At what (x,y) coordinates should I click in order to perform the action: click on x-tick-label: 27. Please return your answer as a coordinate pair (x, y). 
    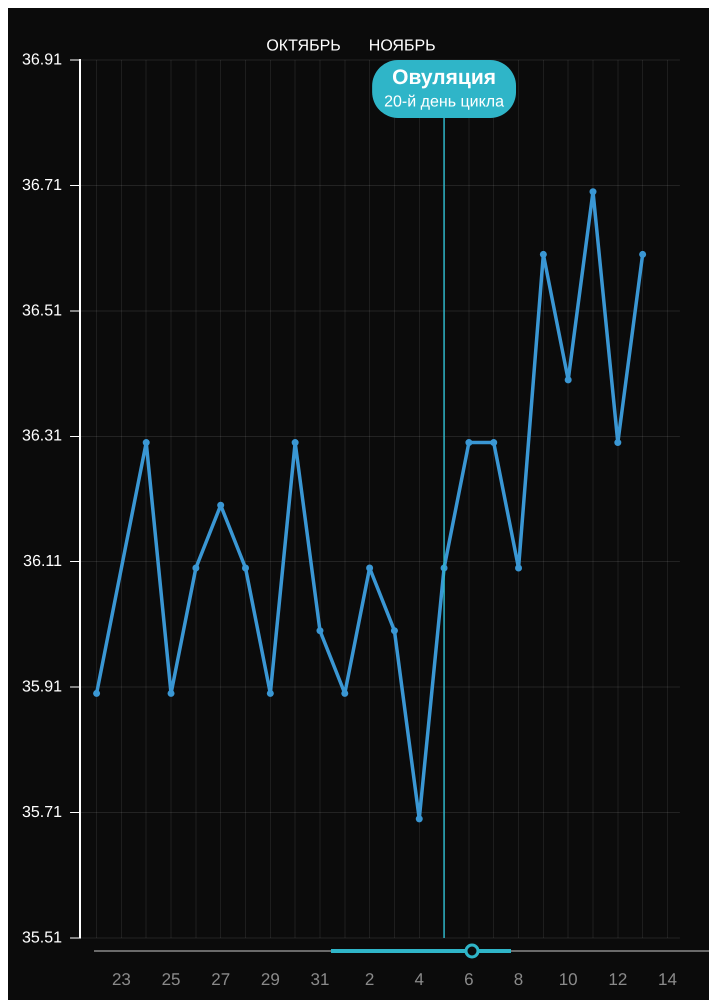
    Looking at the image, I should click on (220, 979).